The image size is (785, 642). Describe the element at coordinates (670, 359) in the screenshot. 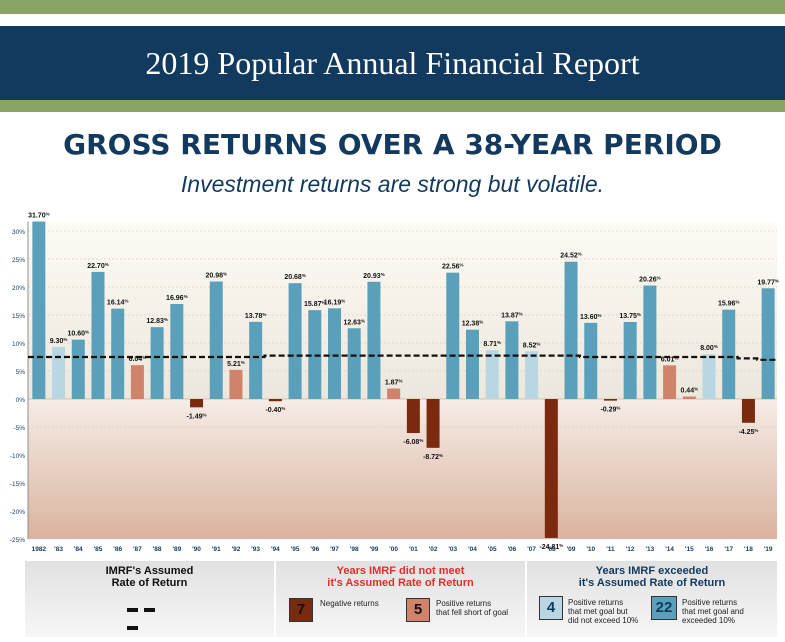

I see `data-label: 6.01%` at that location.